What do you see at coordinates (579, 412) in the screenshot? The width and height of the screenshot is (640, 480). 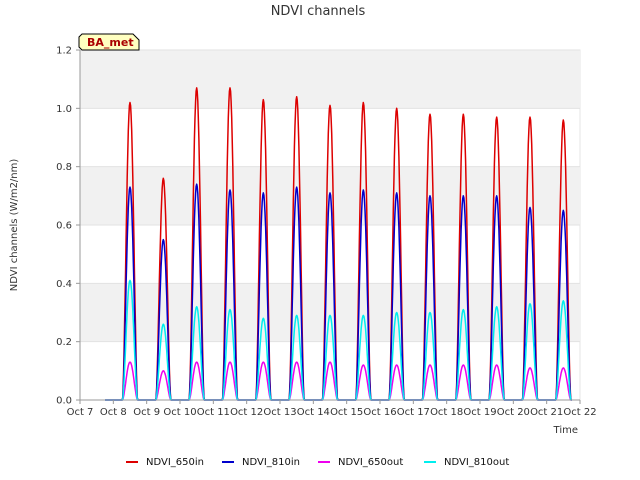 I see `x-tick-label: Oct 22` at bounding box center [579, 412].